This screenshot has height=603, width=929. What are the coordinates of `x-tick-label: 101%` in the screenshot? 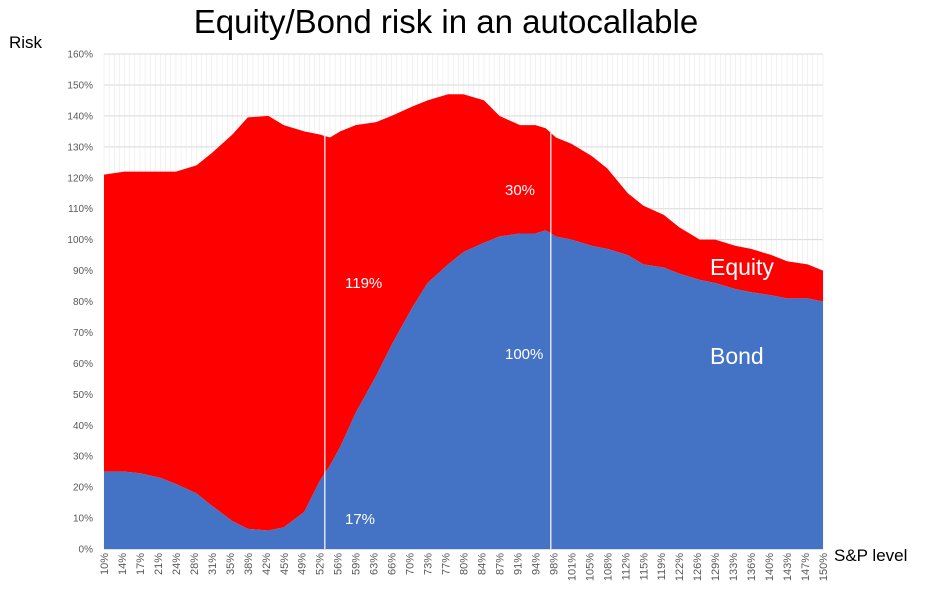 It's located at (572, 567).